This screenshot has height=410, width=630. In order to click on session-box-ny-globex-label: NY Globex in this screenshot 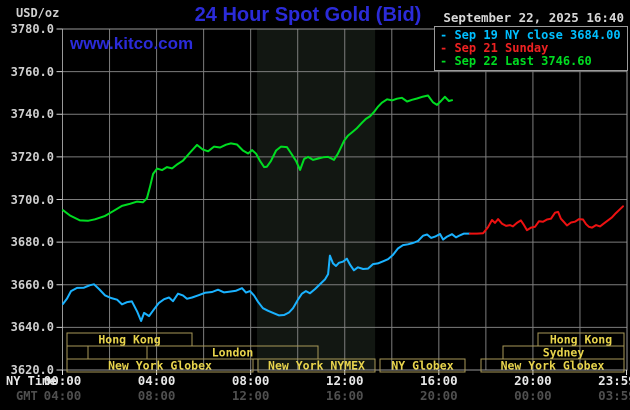, I will do `click(422, 366)`.